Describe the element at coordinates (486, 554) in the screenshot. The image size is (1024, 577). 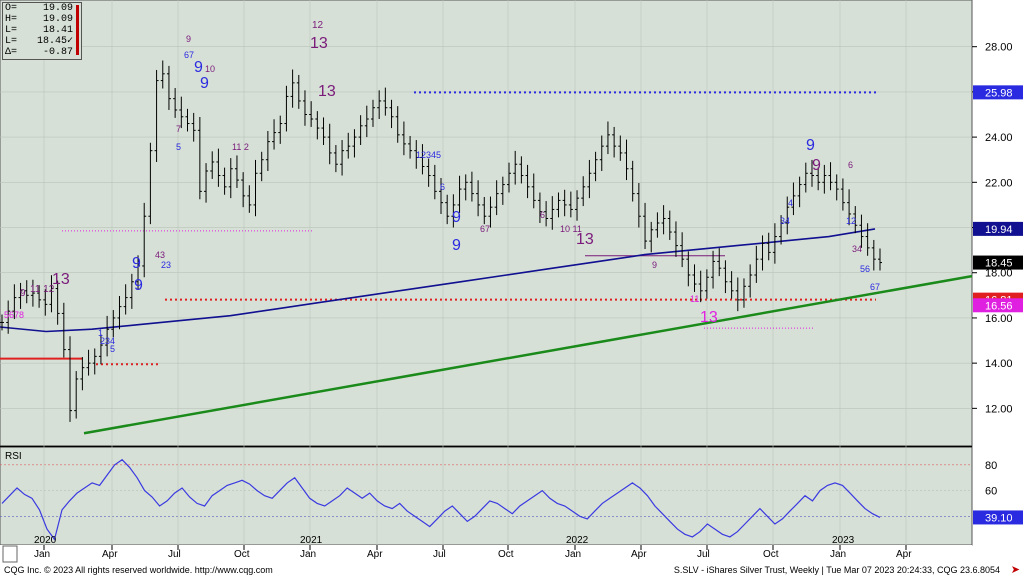
I see `x-axis-strip` at that location.